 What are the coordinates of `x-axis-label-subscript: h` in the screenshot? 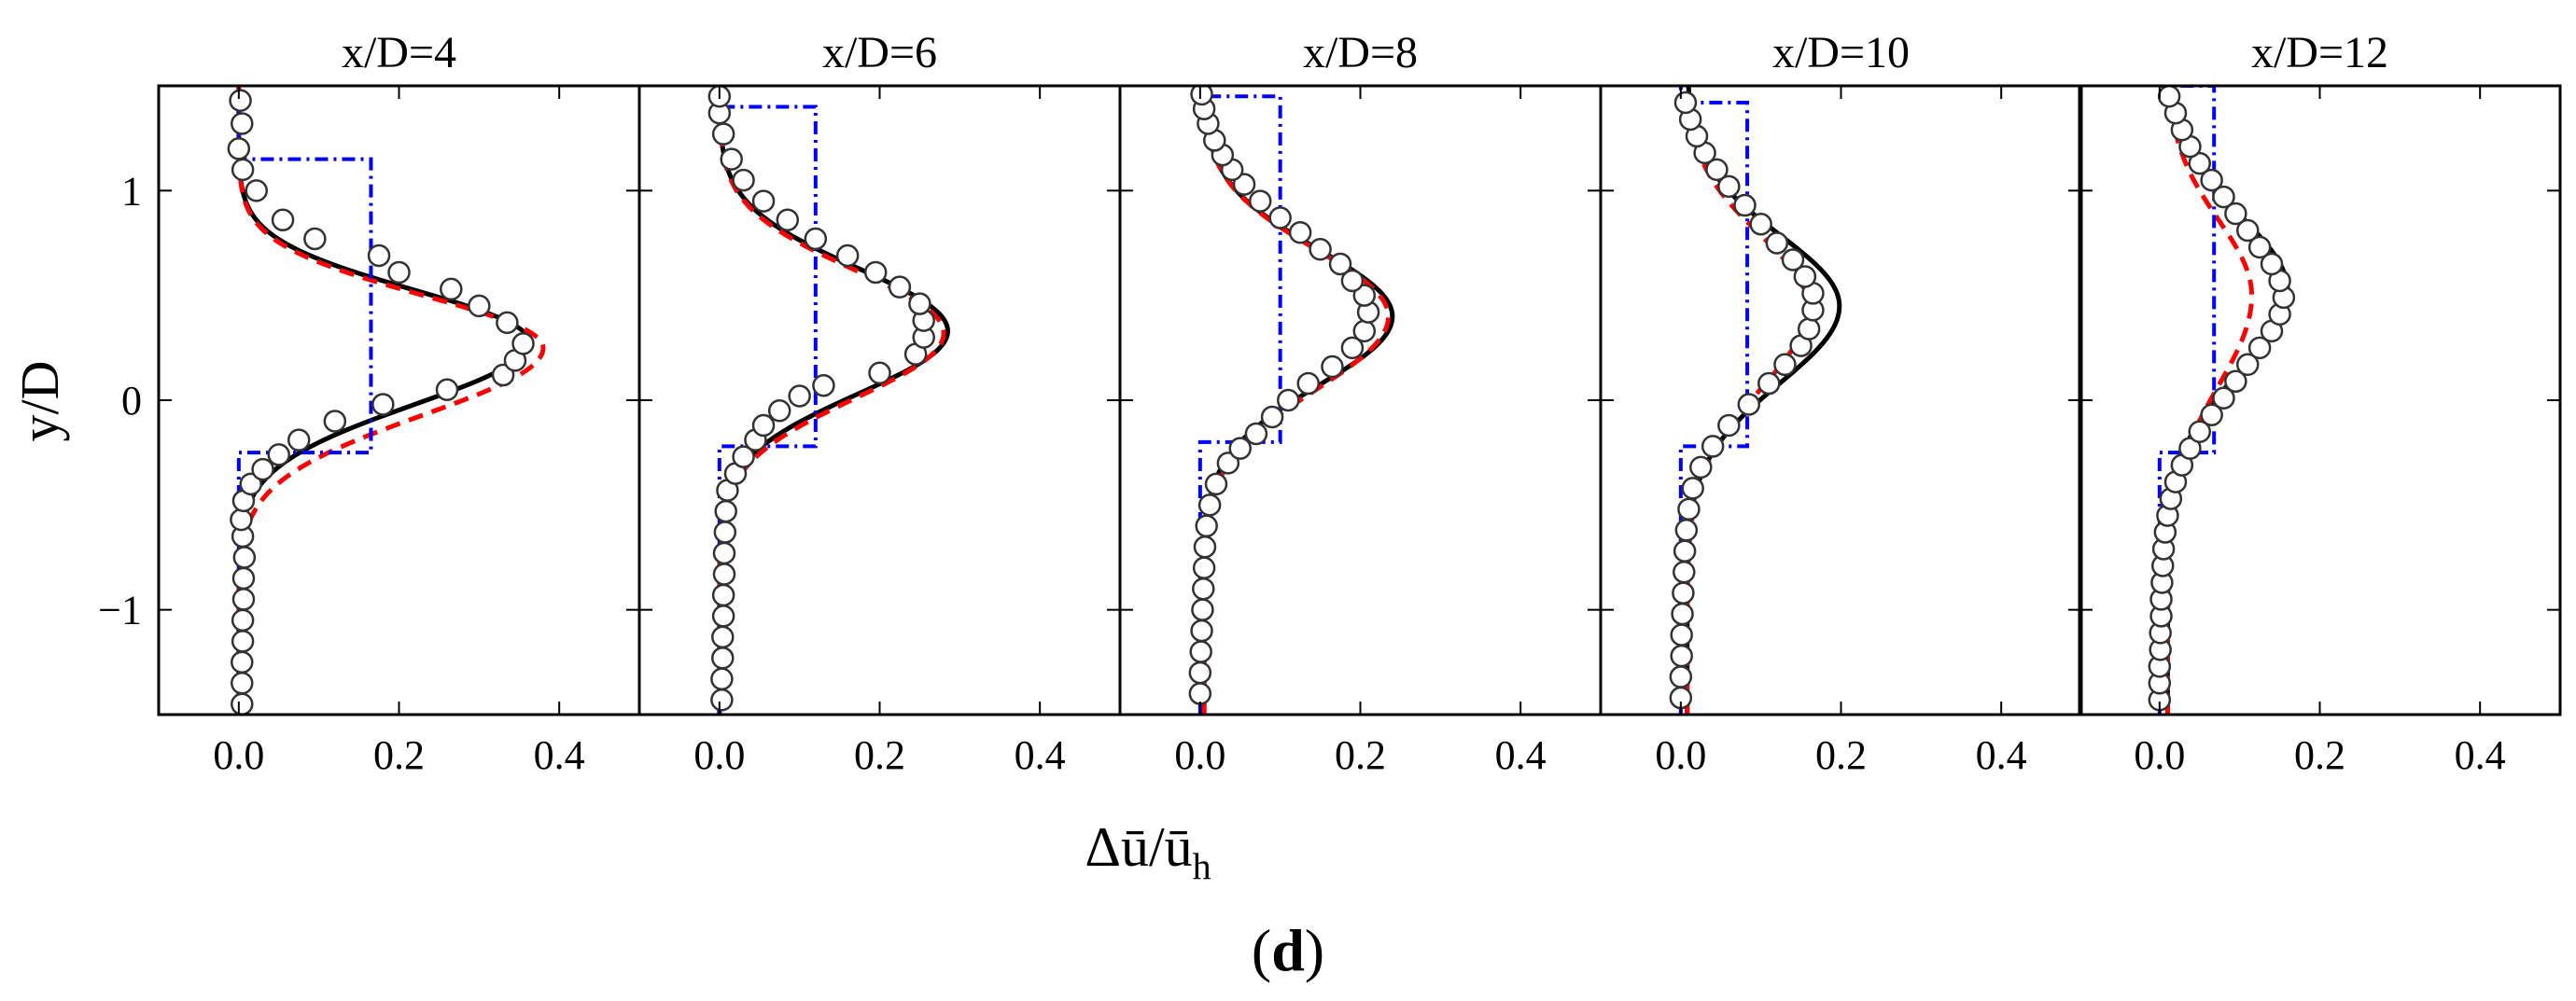 It's located at (1202, 866).